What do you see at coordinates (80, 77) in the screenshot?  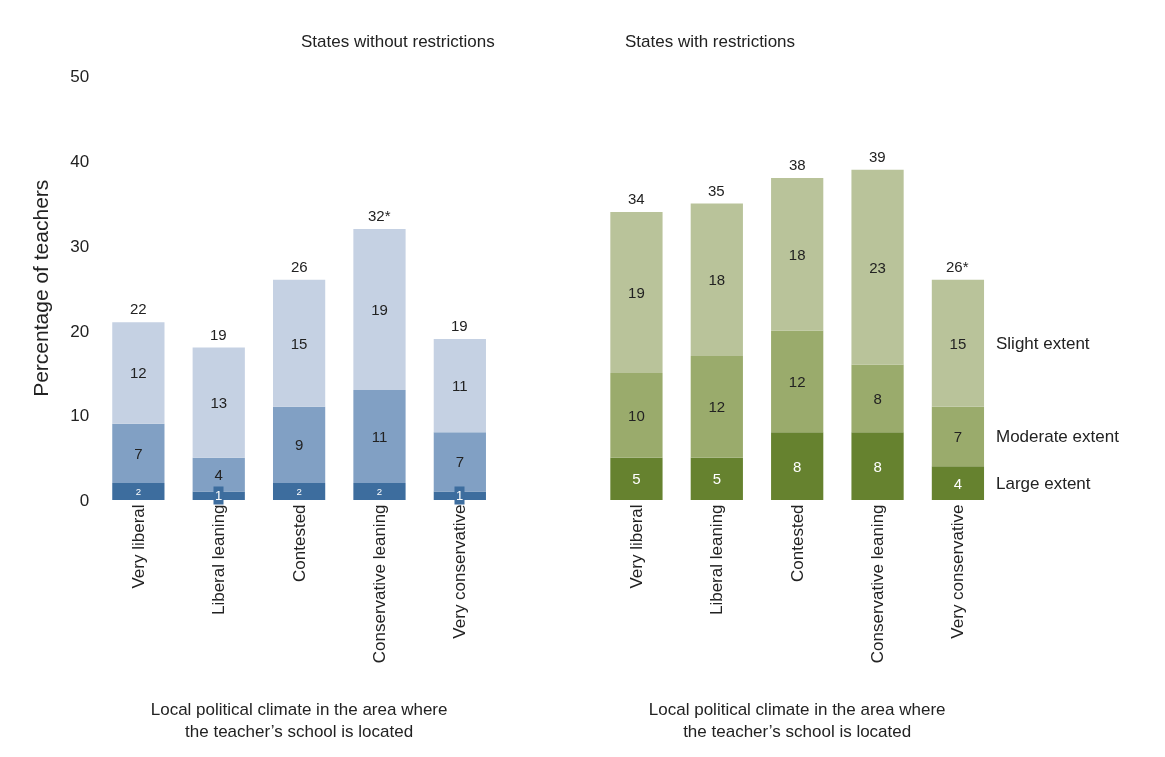 I see `y-tick-label: 50` at bounding box center [80, 77].